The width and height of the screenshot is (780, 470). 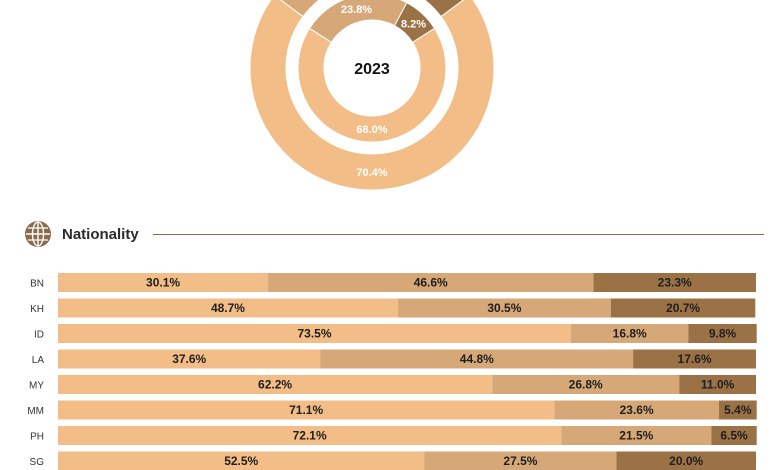 I want to click on ring-2-slice-3-label: 8.2%, so click(x=413, y=24).